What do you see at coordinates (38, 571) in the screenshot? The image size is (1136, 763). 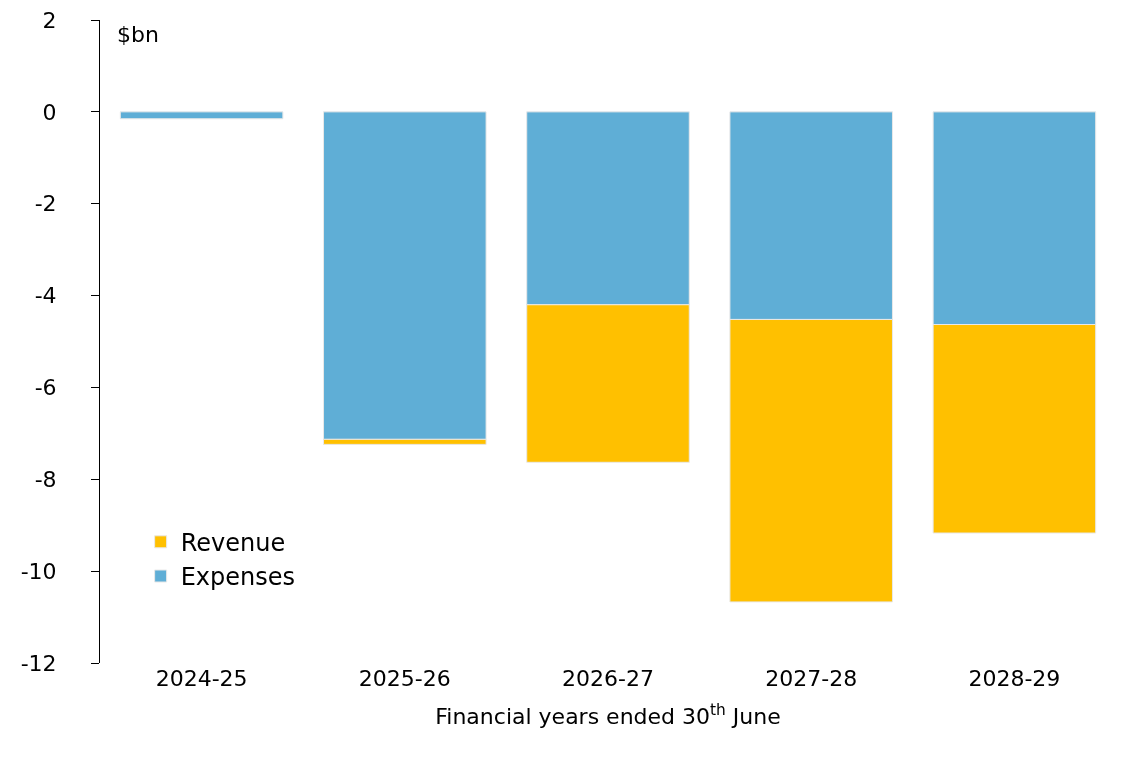 I see `y-tick-label: -10` at bounding box center [38, 571].